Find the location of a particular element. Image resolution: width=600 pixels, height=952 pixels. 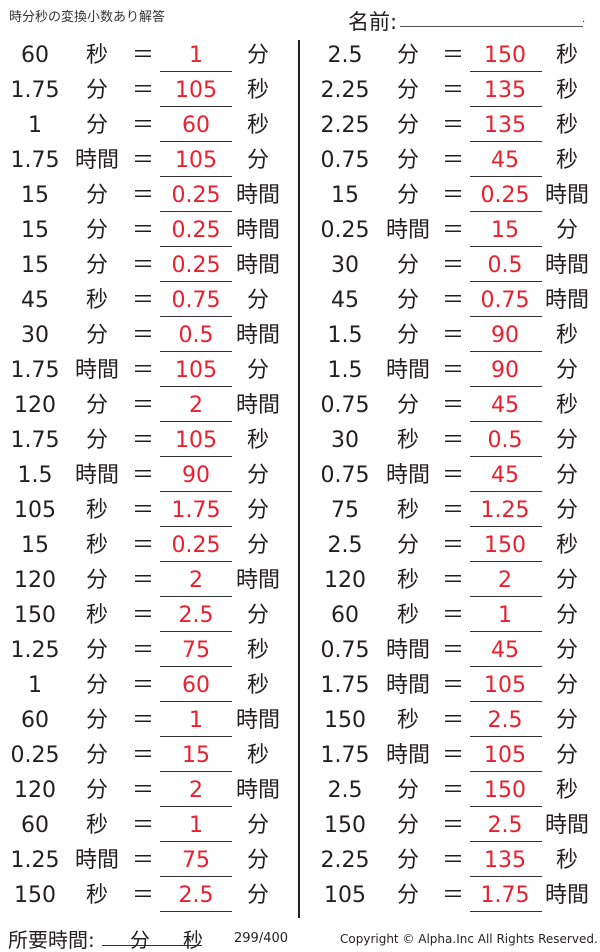

right-problem-row: 2.5 分 ＝ 150 秒 is located at coordinates (300, 545).